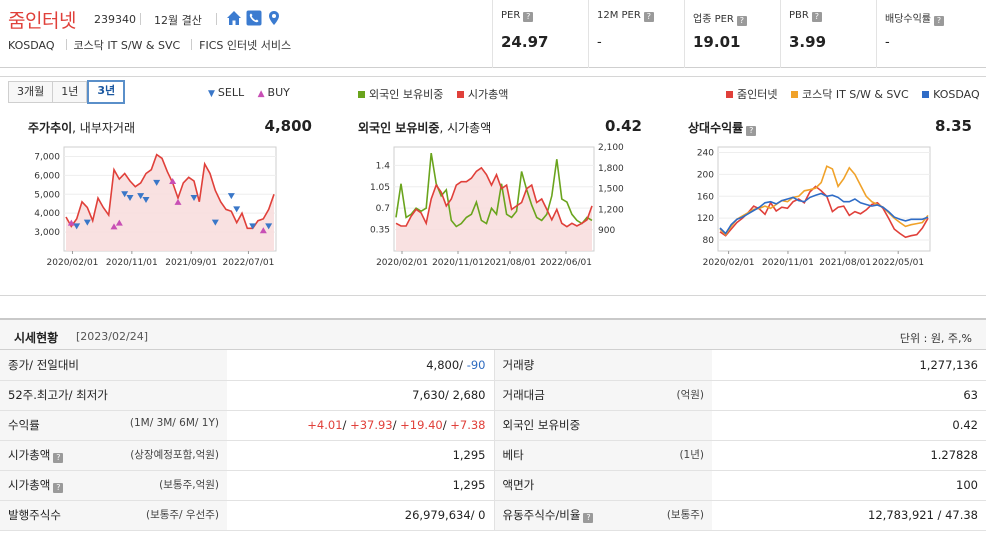 This screenshot has height=556, width=986. What do you see at coordinates (603, 485) in the screenshot?
I see `row-label: 액면가` at bounding box center [603, 485].